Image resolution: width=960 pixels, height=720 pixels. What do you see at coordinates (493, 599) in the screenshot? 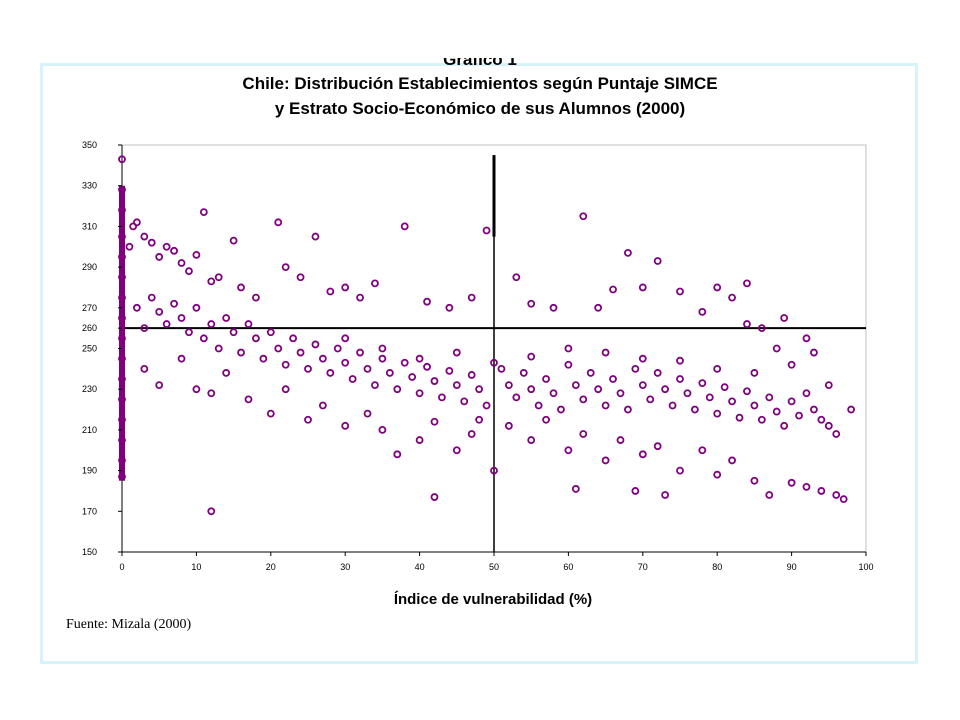
I see `x-axis-label: Índice de vulnerabilidad (%)` at bounding box center [493, 599].